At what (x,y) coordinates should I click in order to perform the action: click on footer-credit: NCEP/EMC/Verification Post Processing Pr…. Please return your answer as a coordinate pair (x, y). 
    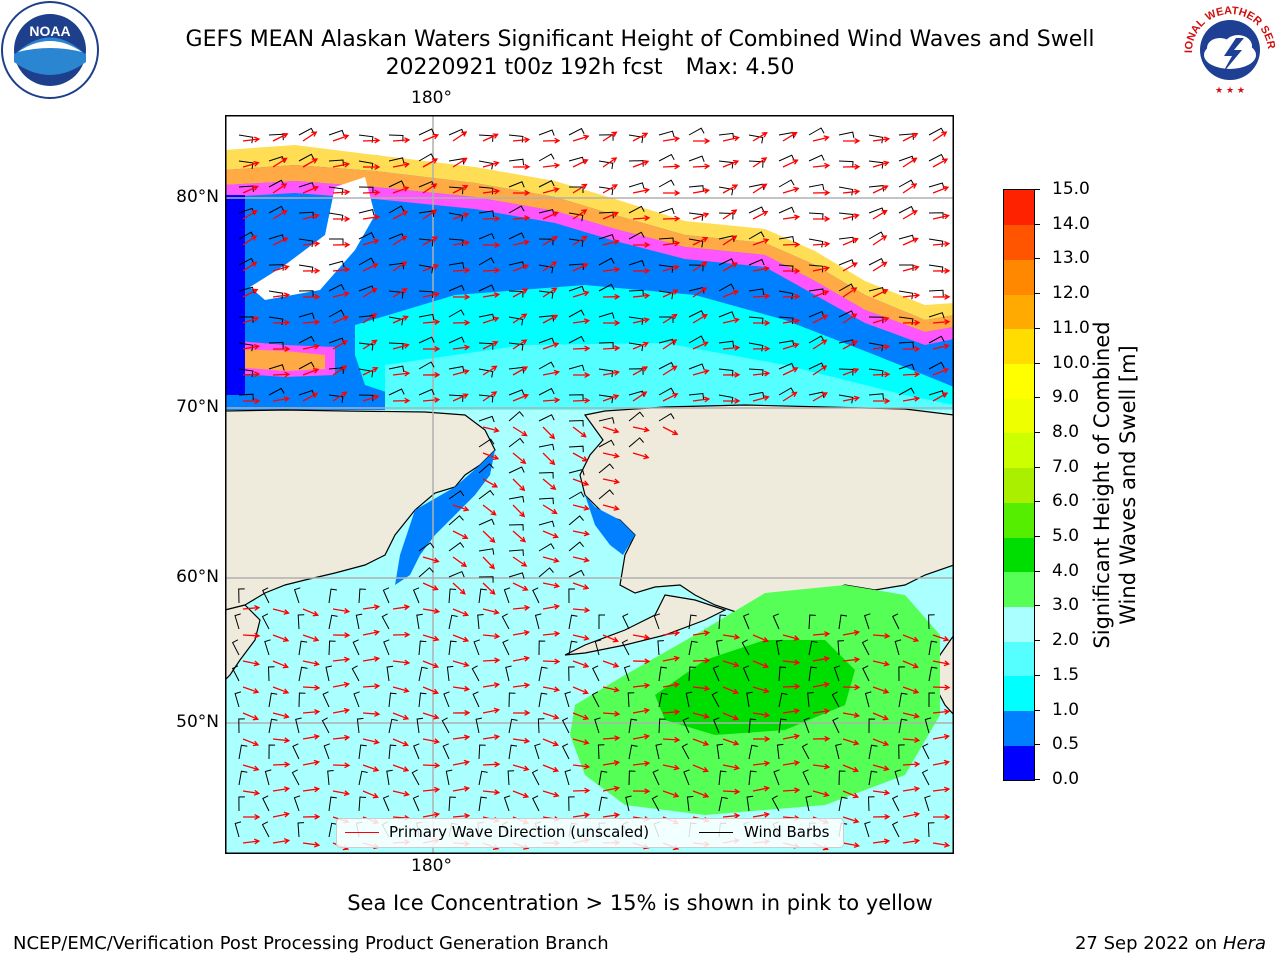
    Looking at the image, I should click on (311, 943).